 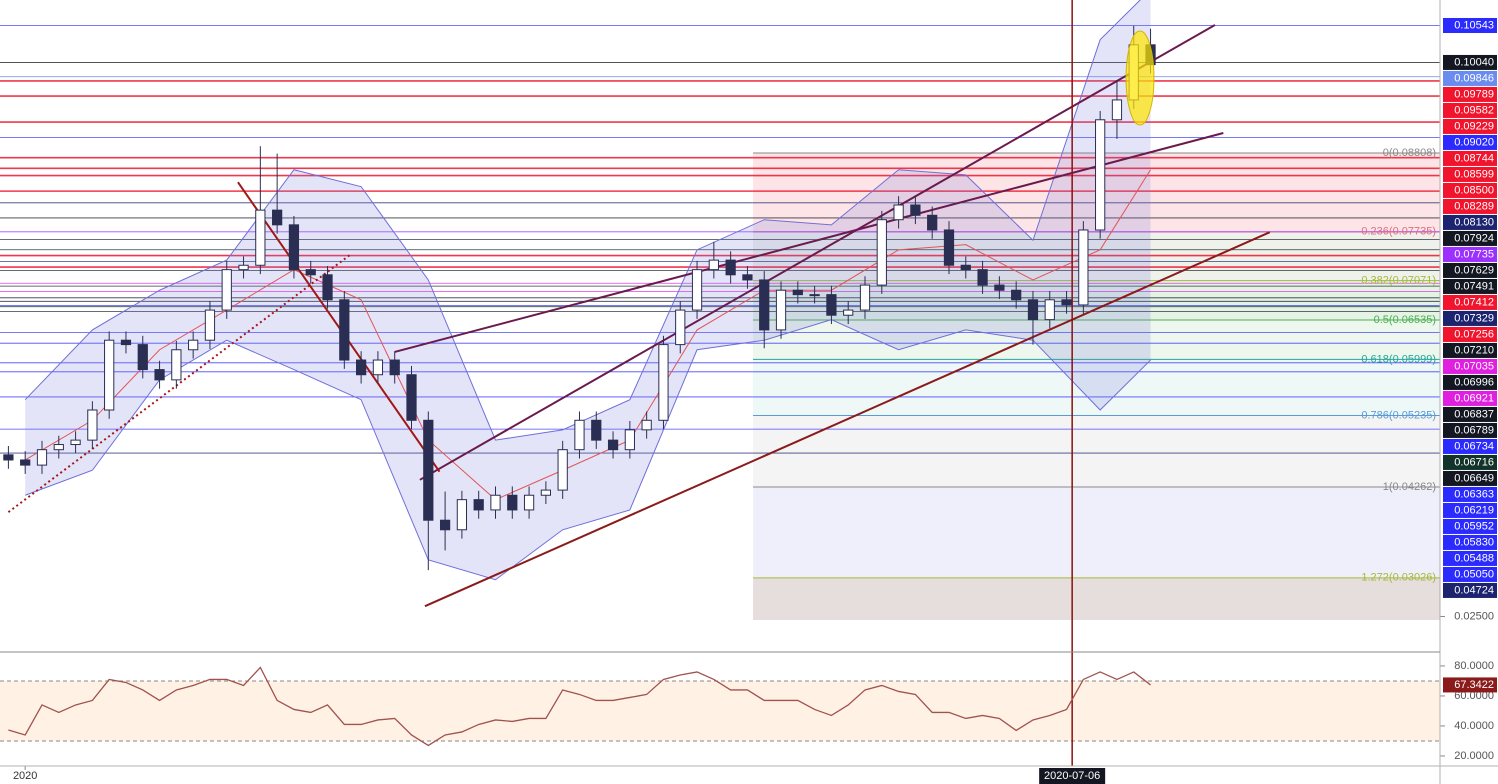 I want to click on price-label: 0.08130, so click(x=1474, y=222).